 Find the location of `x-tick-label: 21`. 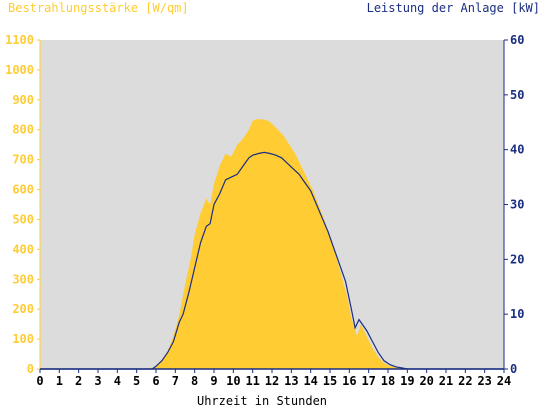

x-tick-label: 21 is located at coordinates (446, 381).